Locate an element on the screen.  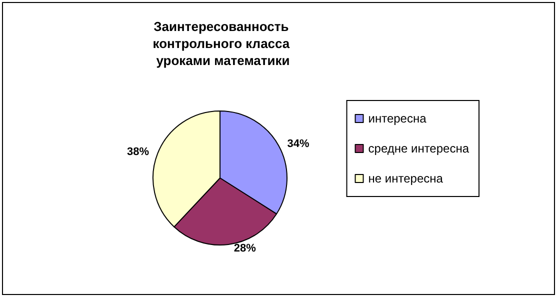
legend-label: средне интересна is located at coordinates (419, 149).